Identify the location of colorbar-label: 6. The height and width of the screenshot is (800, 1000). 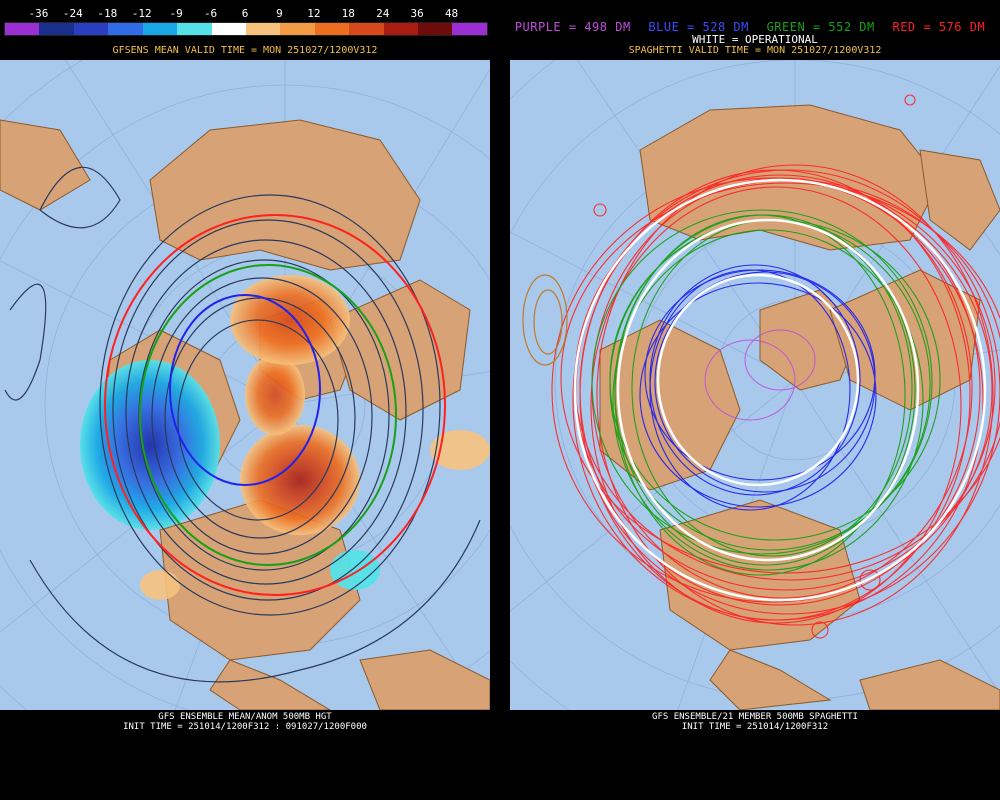
(245, 13).